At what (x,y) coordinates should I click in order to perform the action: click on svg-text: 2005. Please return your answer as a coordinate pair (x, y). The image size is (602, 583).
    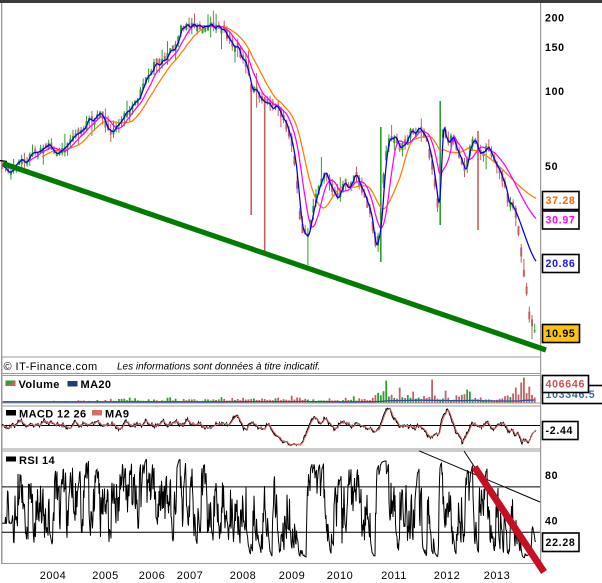
    Looking at the image, I should click on (105, 576).